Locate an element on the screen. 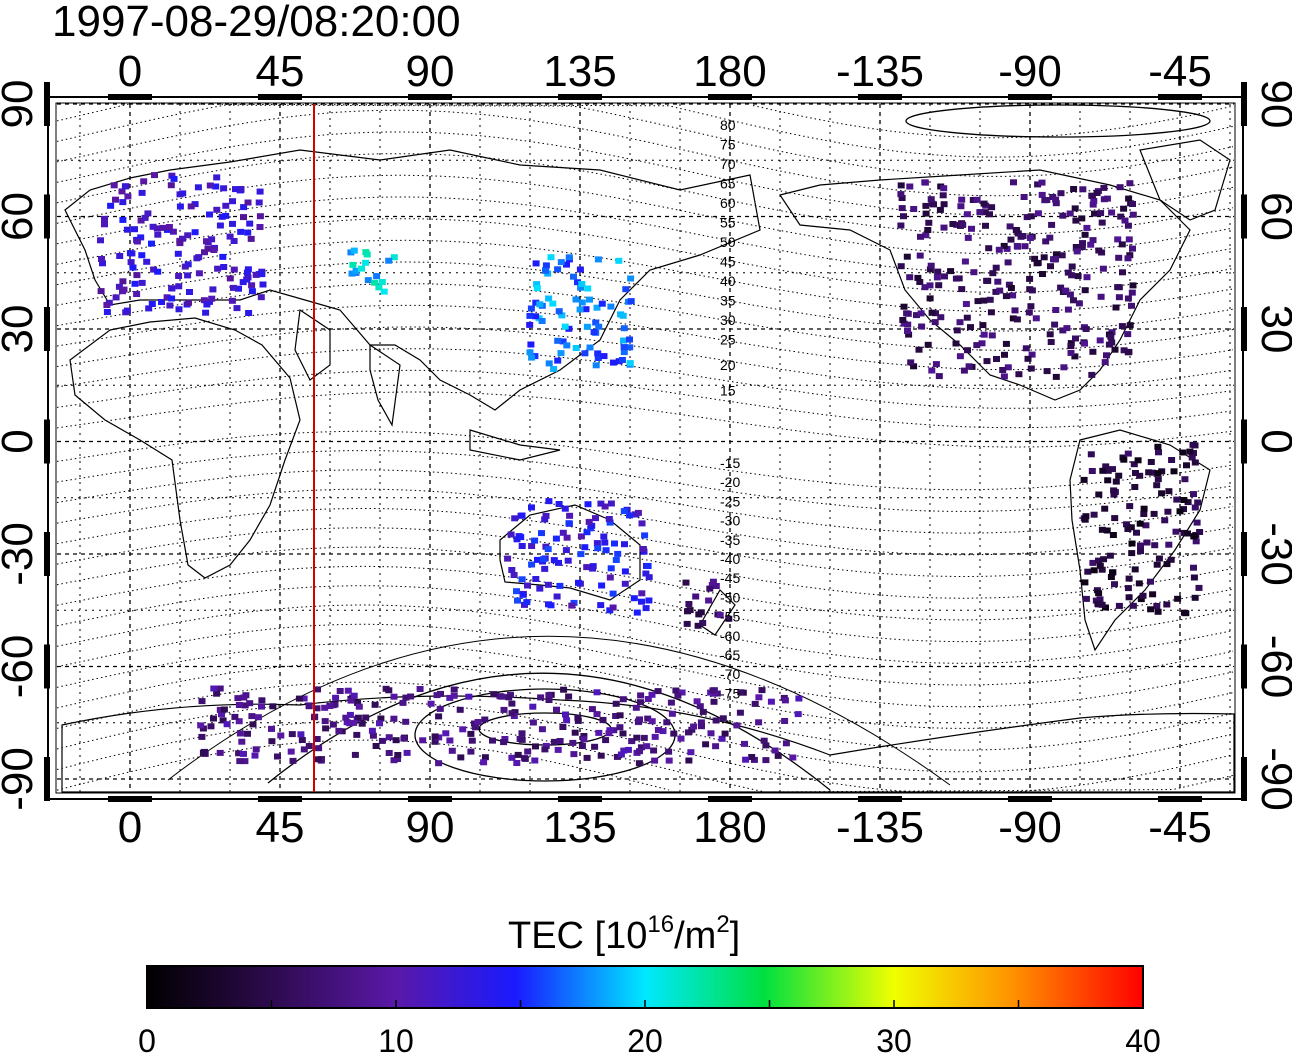 This screenshot has width=1292, height=1057. colorbar-tick-label: 10 is located at coordinates (396, 1040).